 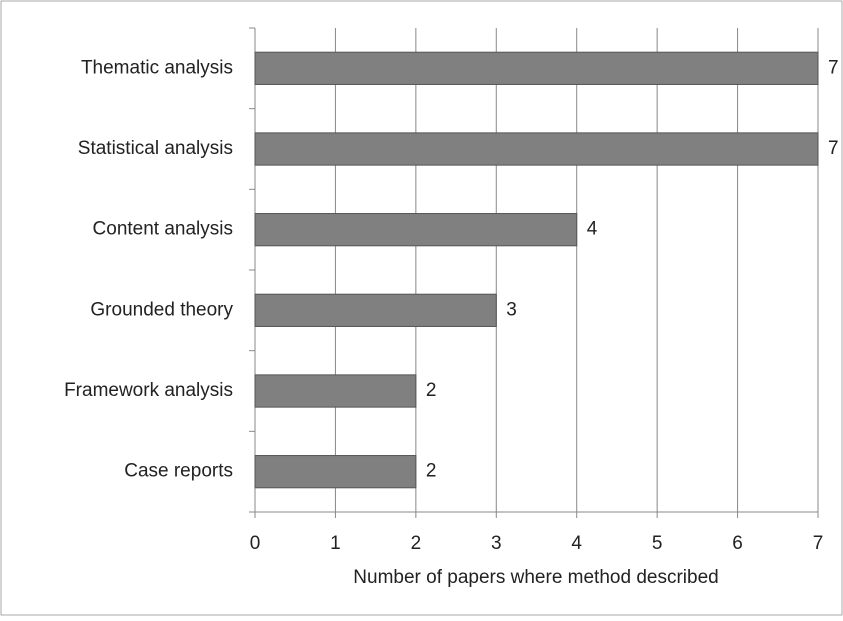 What do you see at coordinates (255, 543) in the screenshot?
I see `x-tick-label: 0` at bounding box center [255, 543].